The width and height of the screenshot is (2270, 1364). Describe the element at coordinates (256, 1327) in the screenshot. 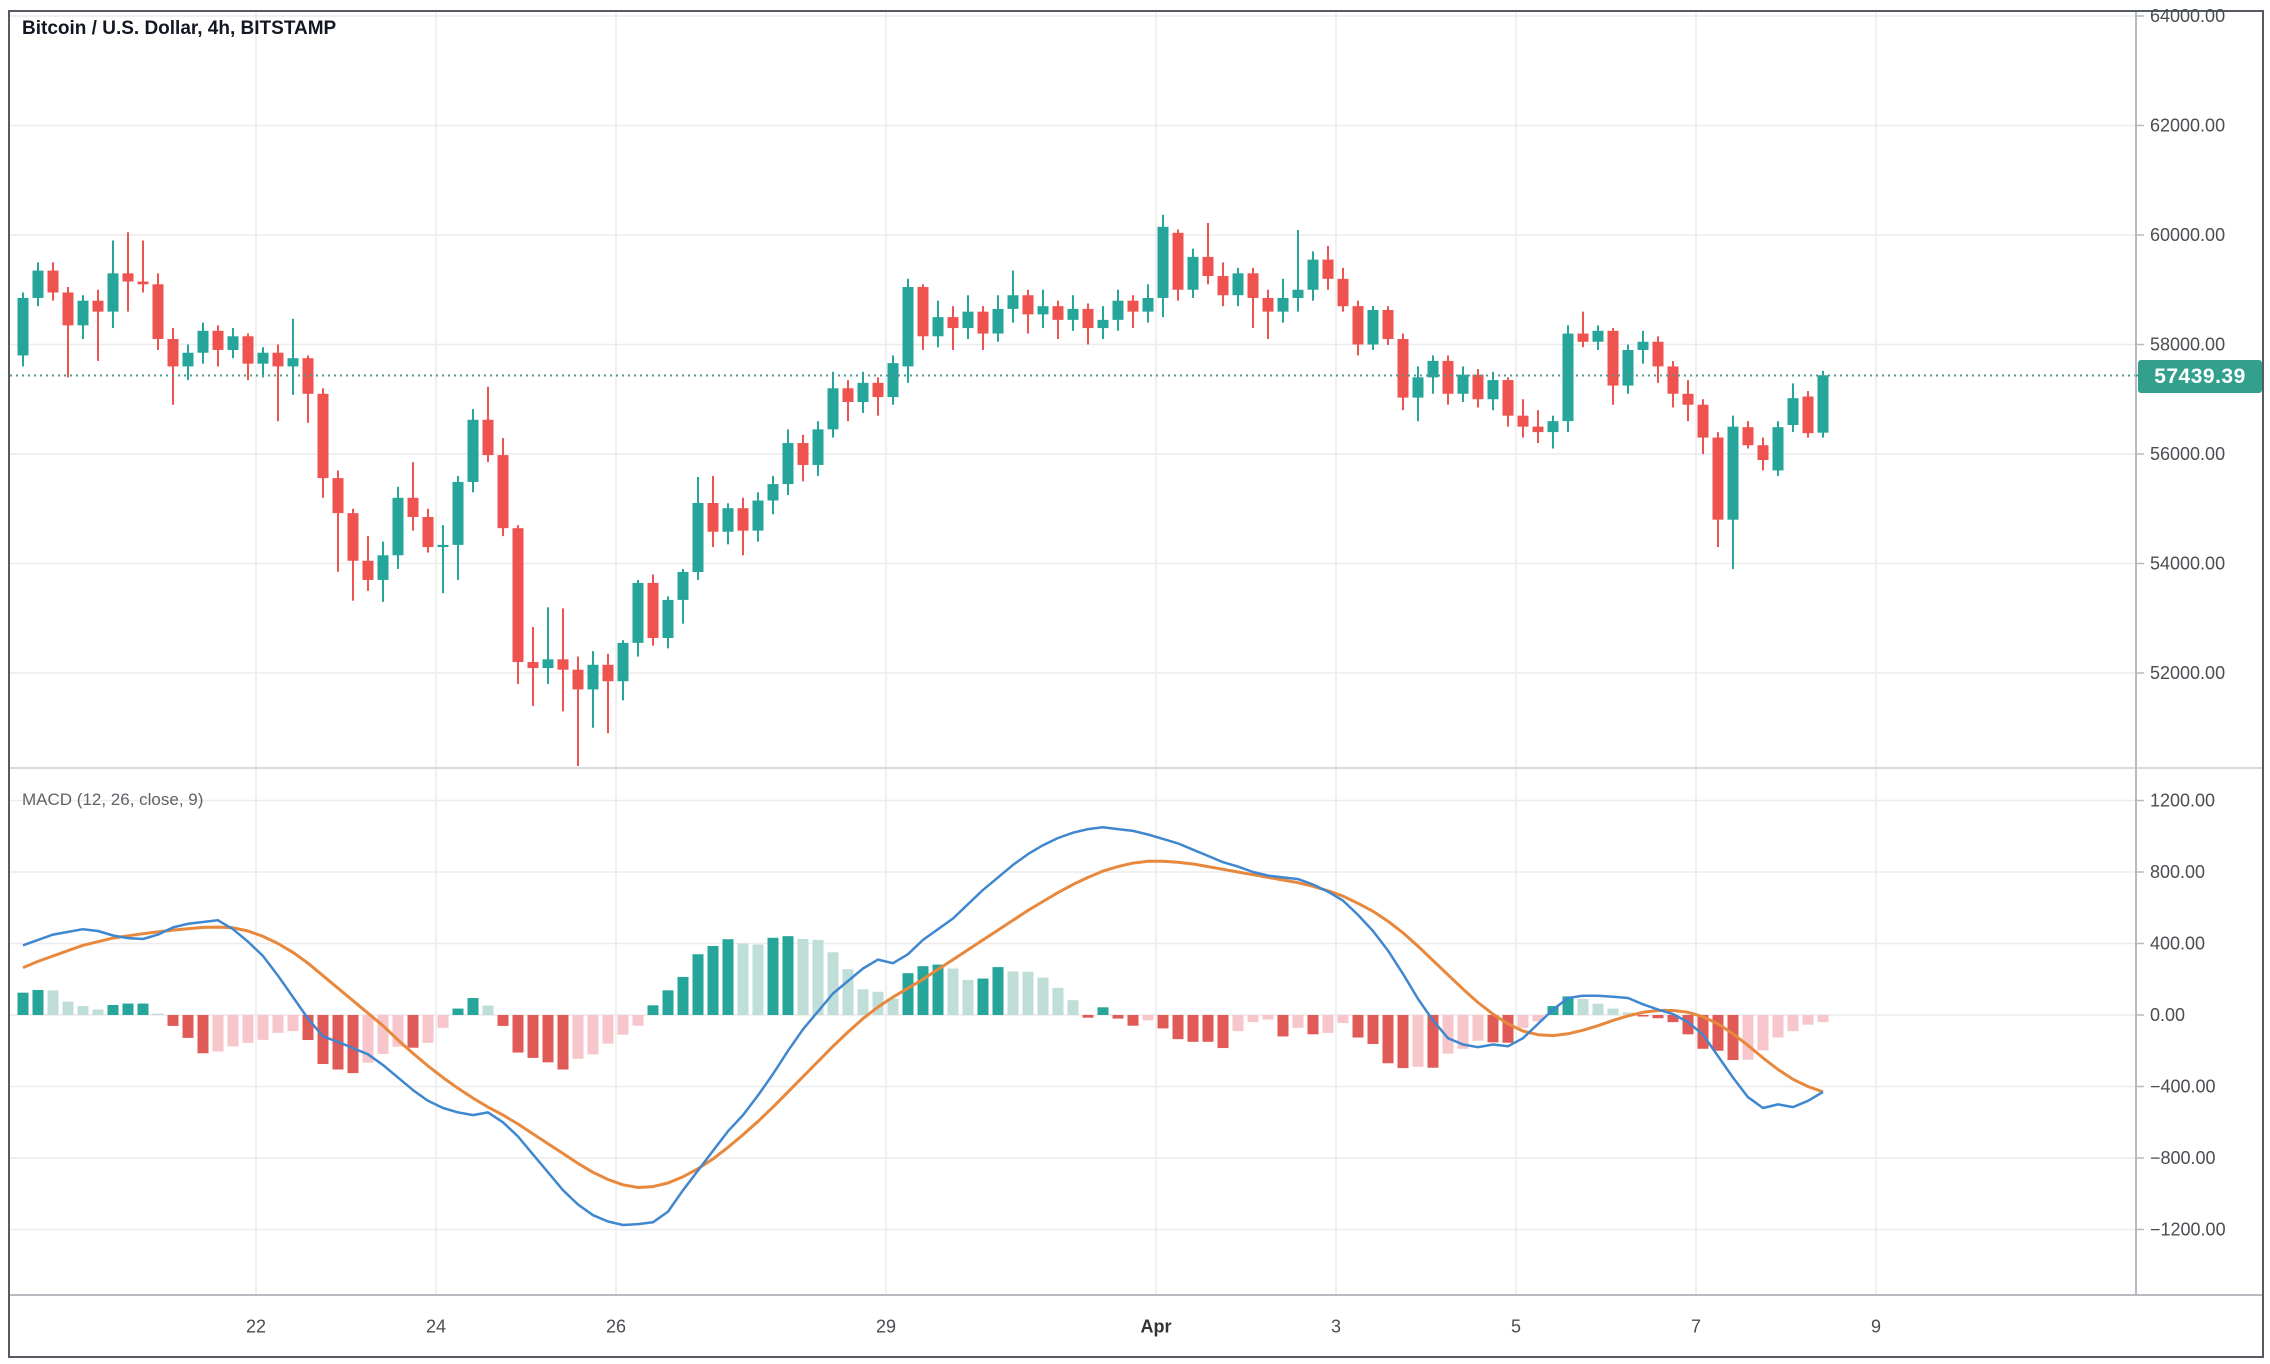

I see `time-tick-label: 22` at that location.